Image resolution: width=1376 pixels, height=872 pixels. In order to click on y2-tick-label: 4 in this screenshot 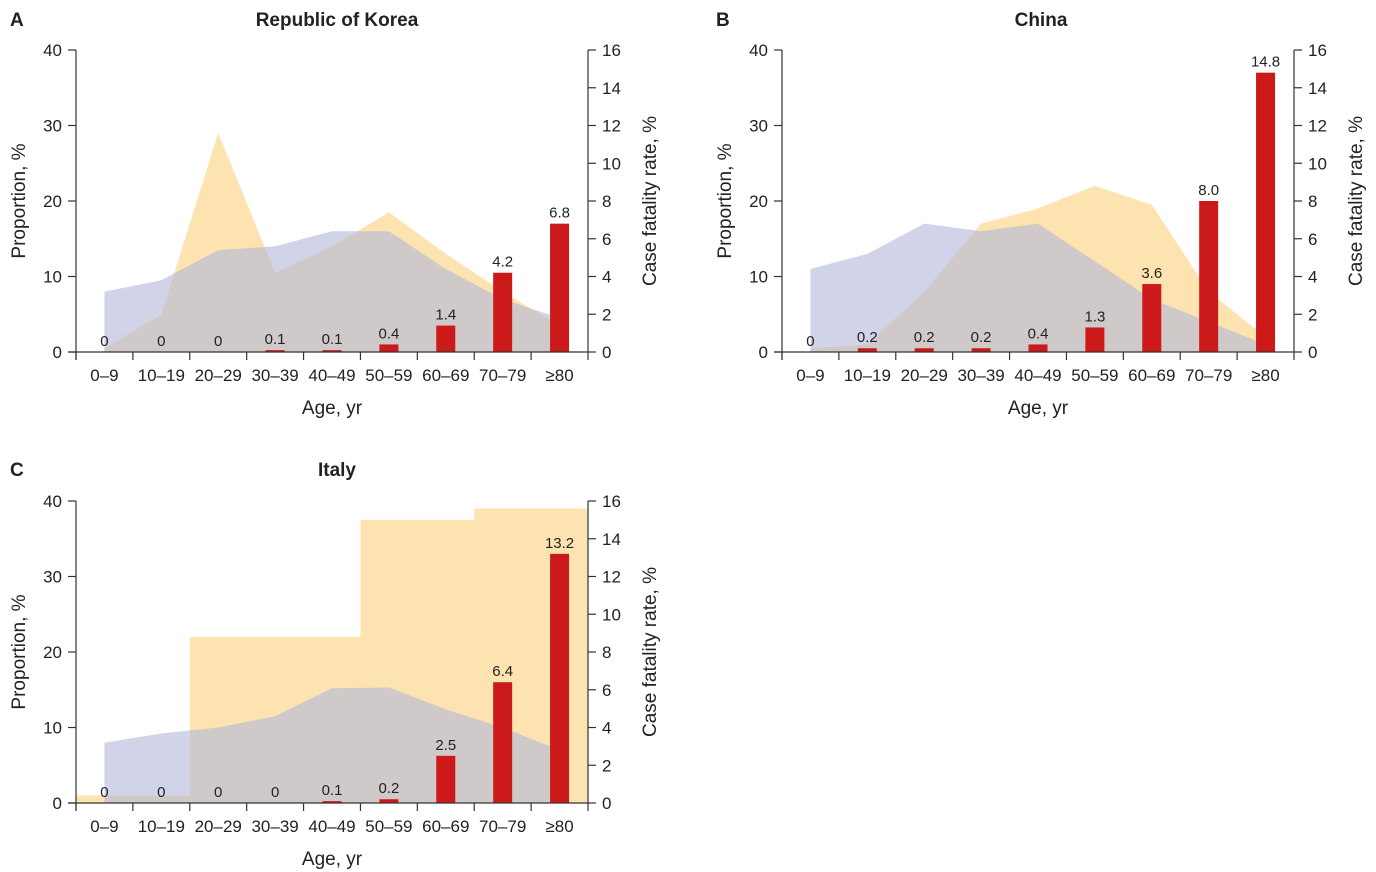, I will do `click(606, 728)`.